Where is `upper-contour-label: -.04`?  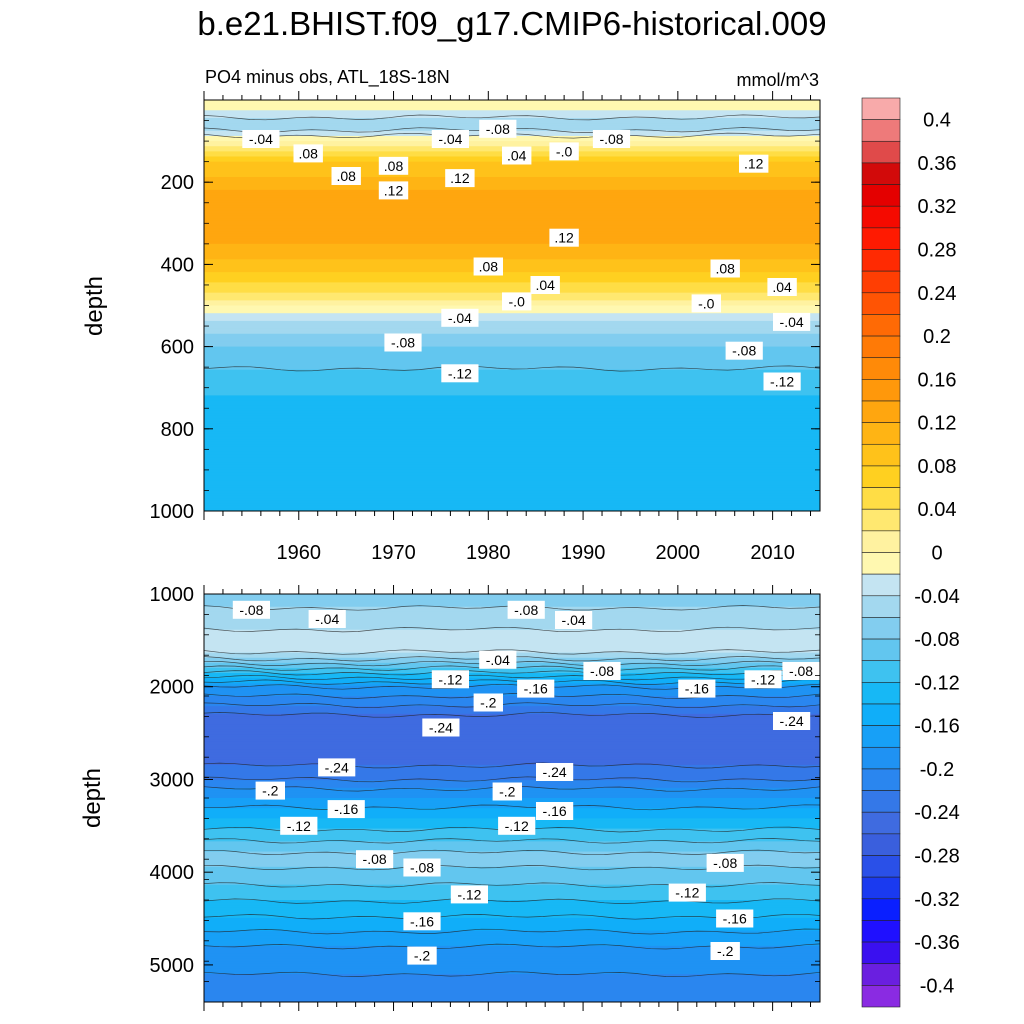 upper-contour-label: -.04 is located at coordinates (261, 139).